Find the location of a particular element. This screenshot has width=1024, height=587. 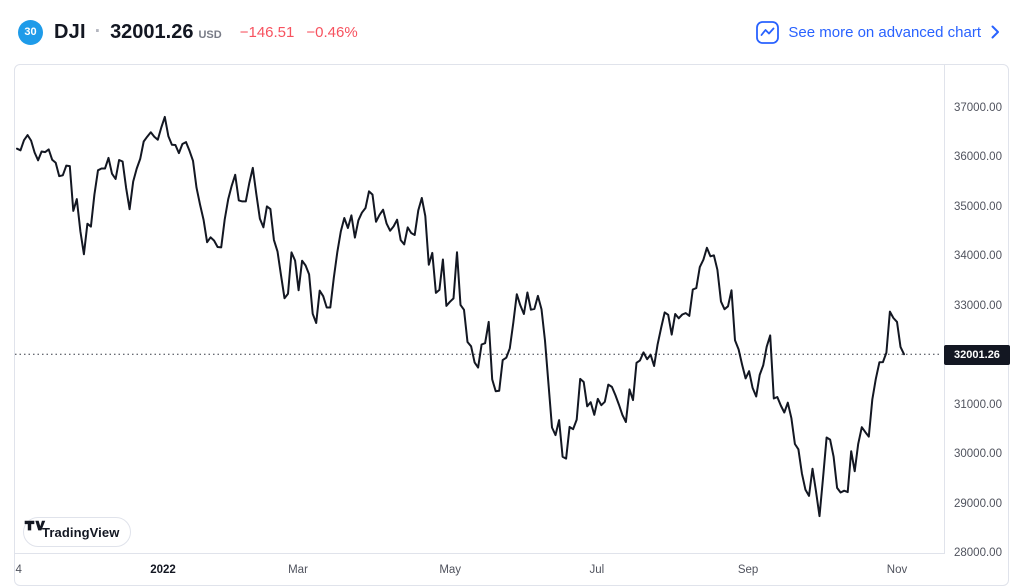

symbol-name: DJI is located at coordinates (70, 31).